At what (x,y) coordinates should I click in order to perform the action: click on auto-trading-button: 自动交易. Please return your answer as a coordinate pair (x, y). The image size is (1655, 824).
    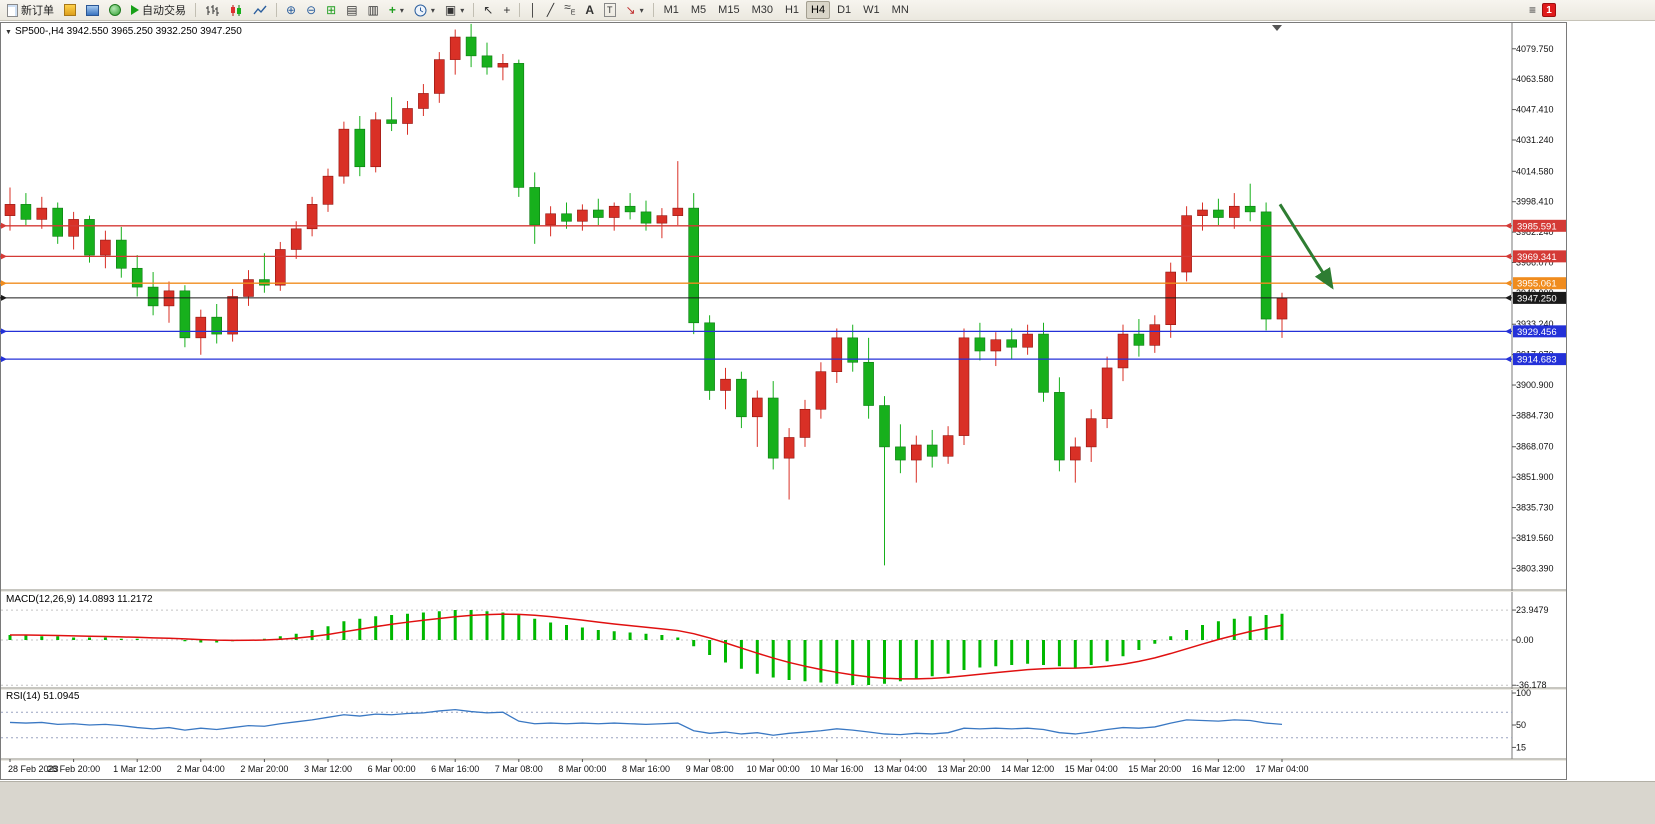
    Looking at the image, I should click on (158, 10).